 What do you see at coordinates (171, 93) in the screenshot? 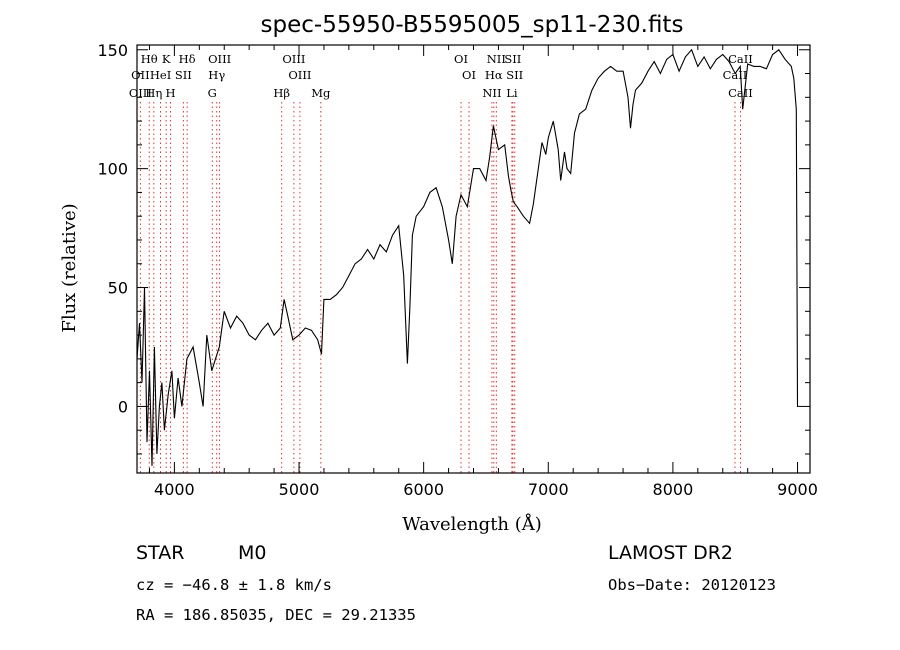
I see `line-label: H` at bounding box center [171, 93].